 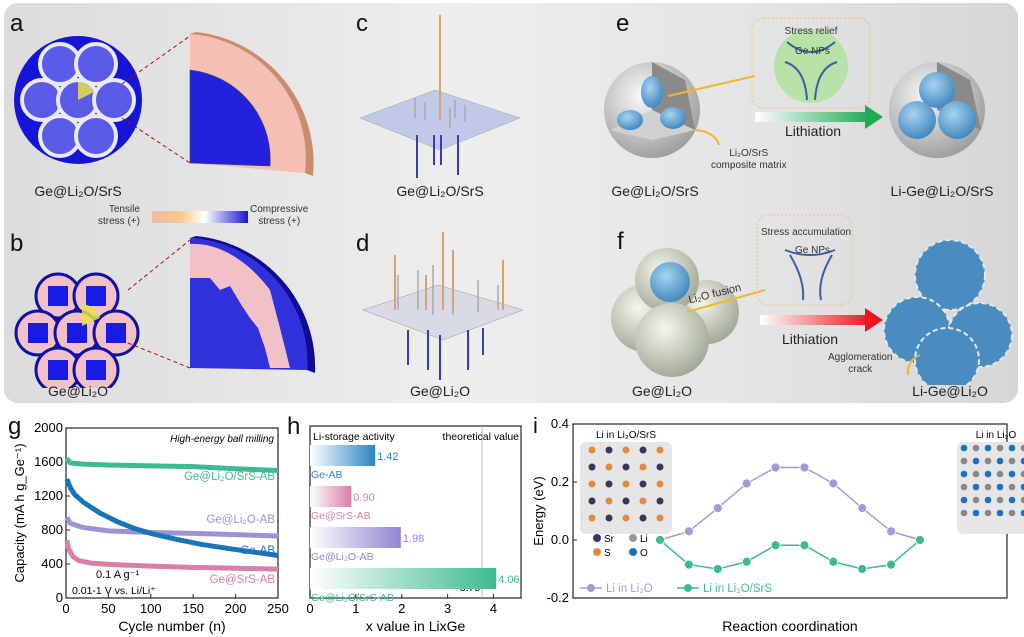 What do you see at coordinates (812, 117) in the screenshot?
I see `lithiation-arrow-green` at bounding box center [812, 117].